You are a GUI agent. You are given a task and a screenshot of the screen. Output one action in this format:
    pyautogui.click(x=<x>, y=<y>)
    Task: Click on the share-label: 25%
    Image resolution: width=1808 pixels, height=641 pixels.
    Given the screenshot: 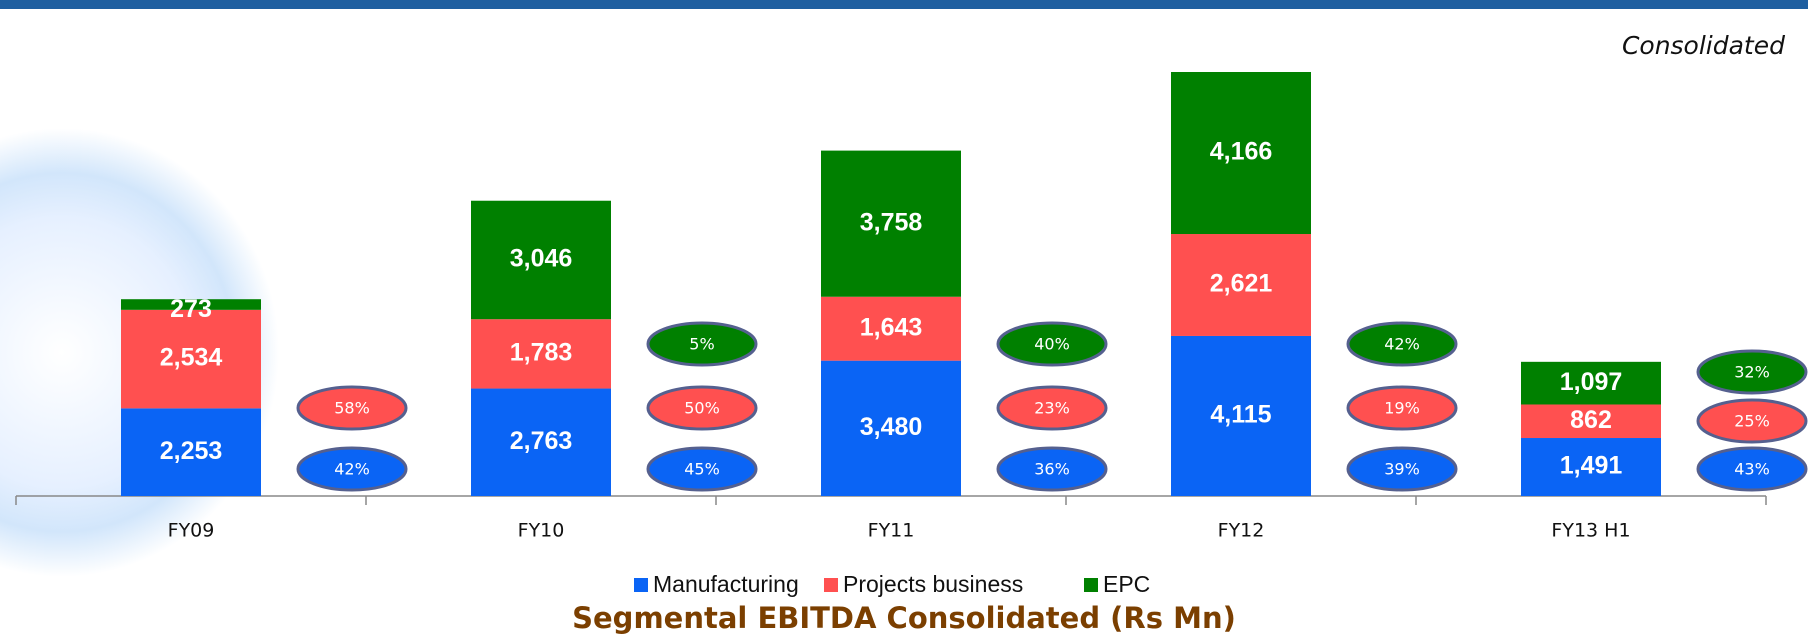 What is the action you would take?
    pyautogui.click(x=1752, y=421)
    